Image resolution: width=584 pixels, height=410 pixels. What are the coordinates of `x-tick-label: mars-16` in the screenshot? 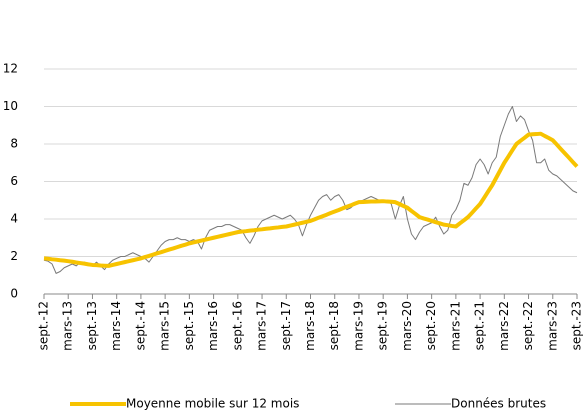 It's located at (213, 326).